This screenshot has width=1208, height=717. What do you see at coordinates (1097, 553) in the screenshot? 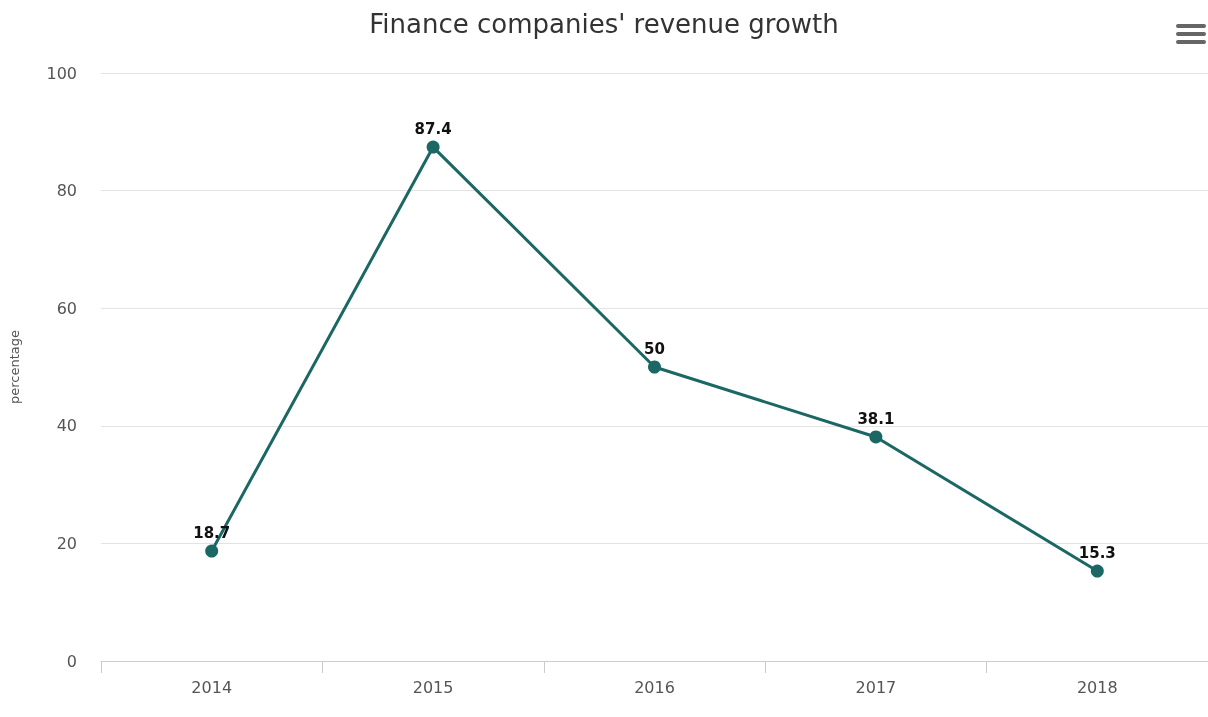
I see `data-label: 15.3` at bounding box center [1097, 553].